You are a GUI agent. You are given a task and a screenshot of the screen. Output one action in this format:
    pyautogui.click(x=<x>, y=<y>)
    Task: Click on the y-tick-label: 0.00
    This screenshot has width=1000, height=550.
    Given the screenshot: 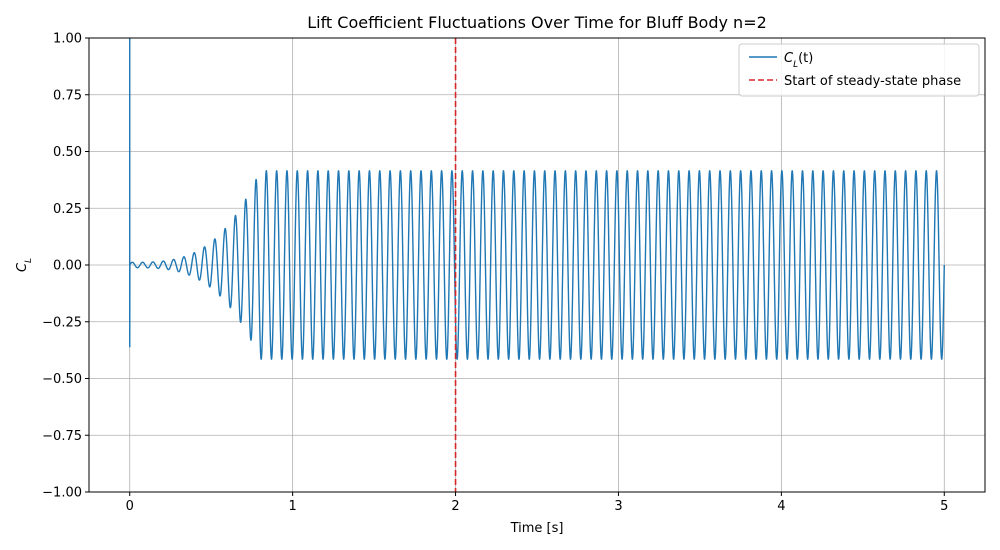 What is the action you would take?
    pyautogui.click(x=67, y=266)
    